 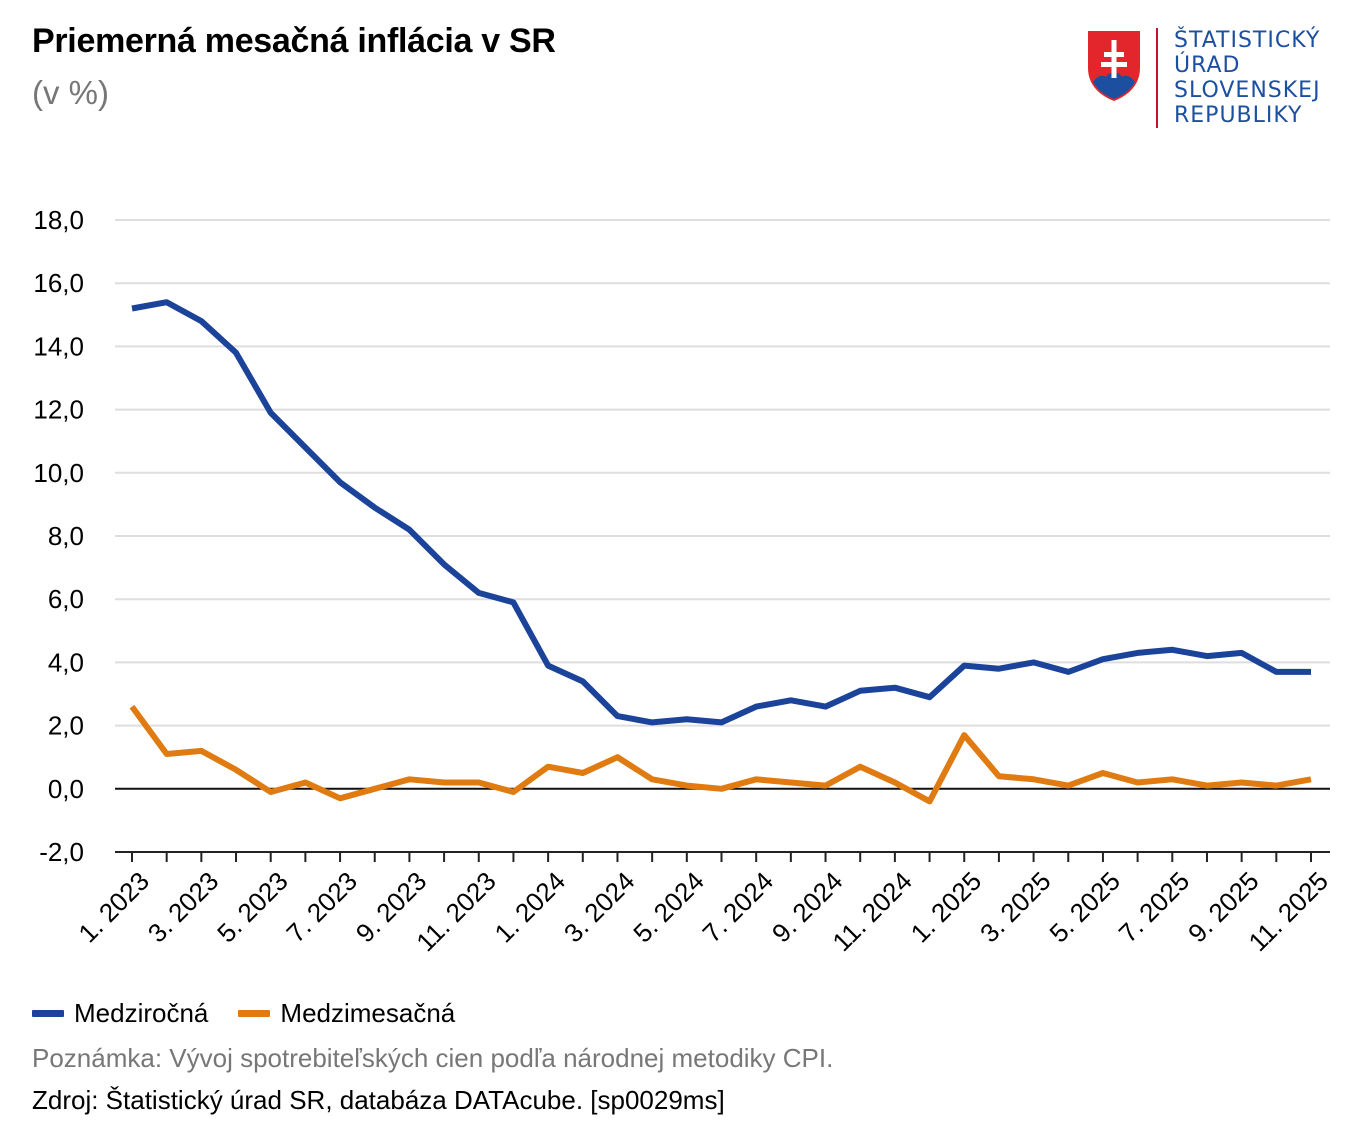 I want to click on x-tick-label: 1. 2024, so click(x=530, y=907).